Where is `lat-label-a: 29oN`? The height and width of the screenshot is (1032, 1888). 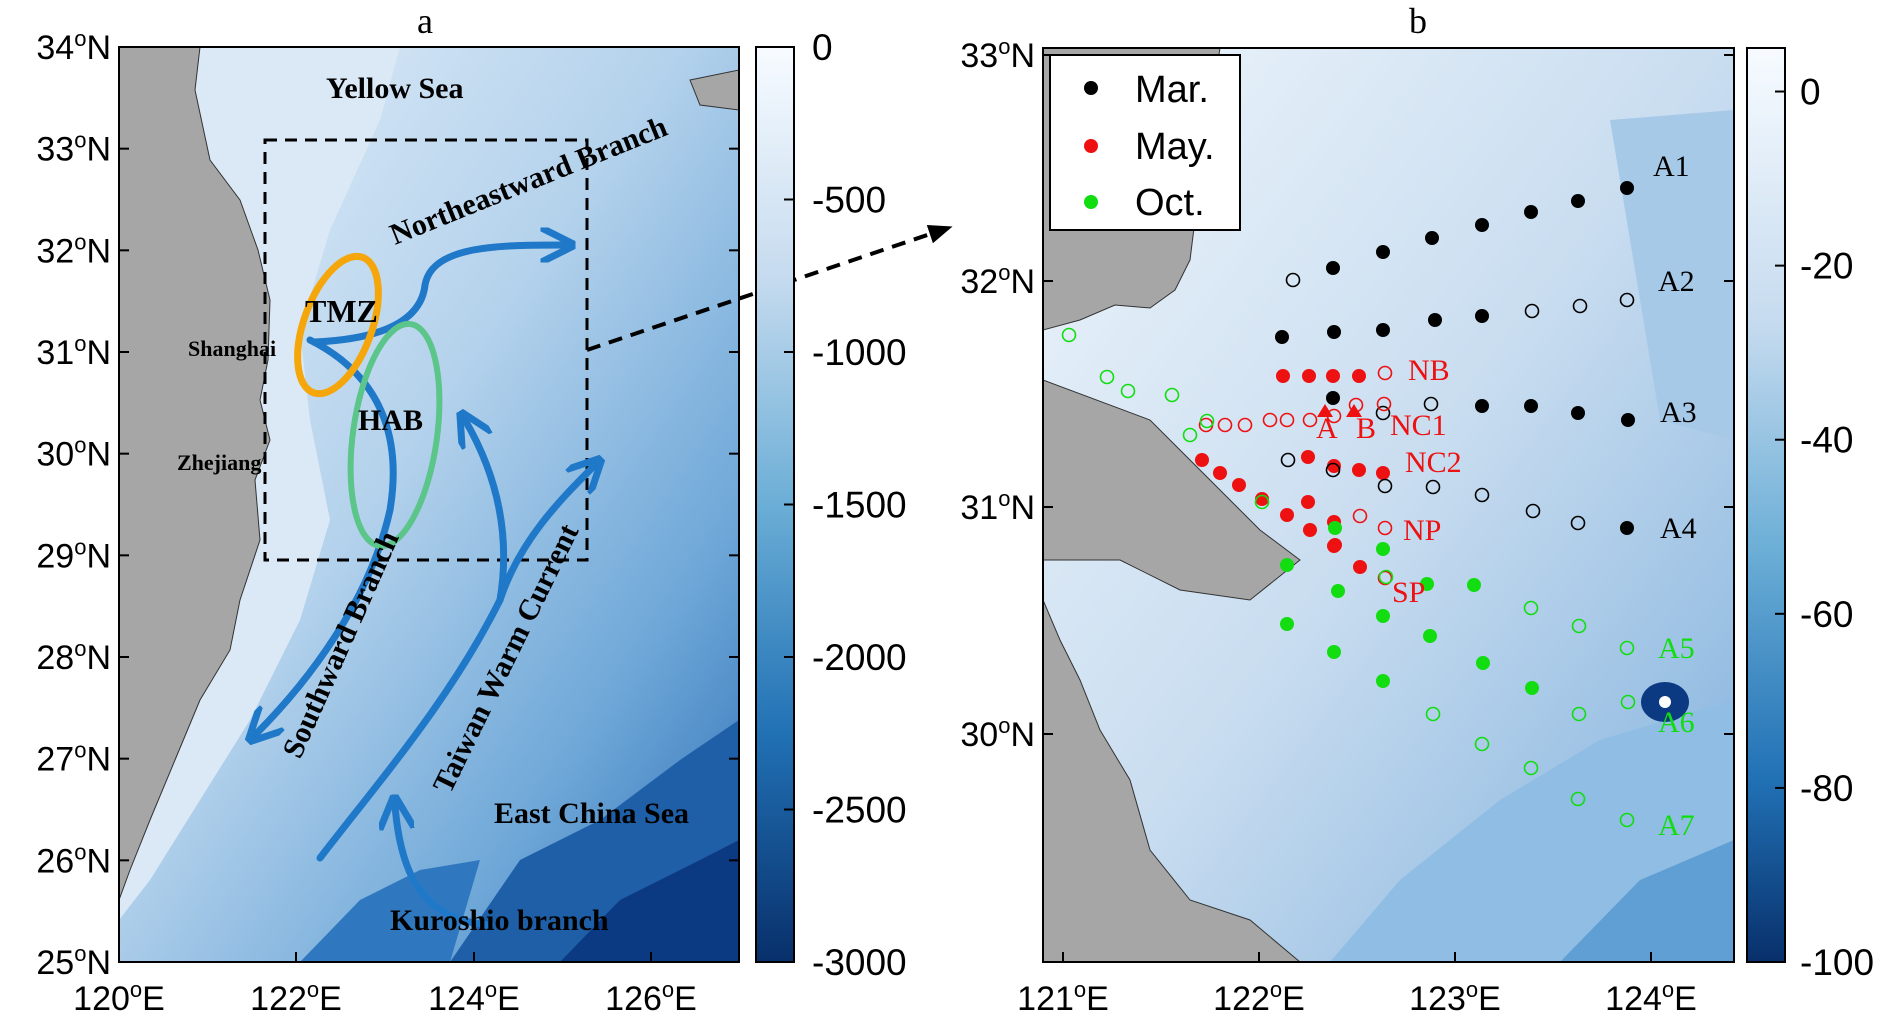 lat-label-a: 29oN is located at coordinates (73, 554).